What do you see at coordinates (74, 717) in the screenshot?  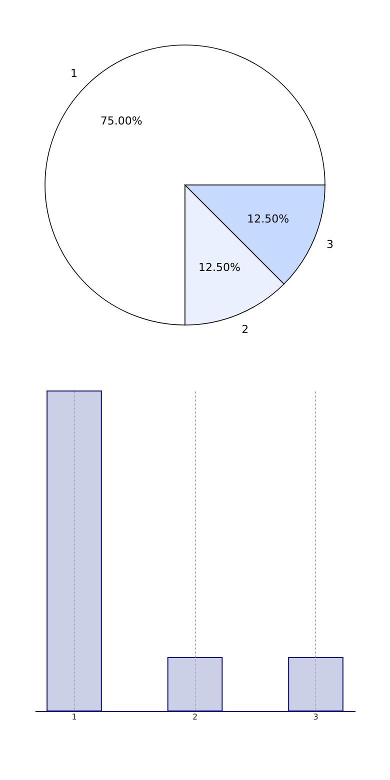 I see `x-tick-label: 1` at bounding box center [74, 717].